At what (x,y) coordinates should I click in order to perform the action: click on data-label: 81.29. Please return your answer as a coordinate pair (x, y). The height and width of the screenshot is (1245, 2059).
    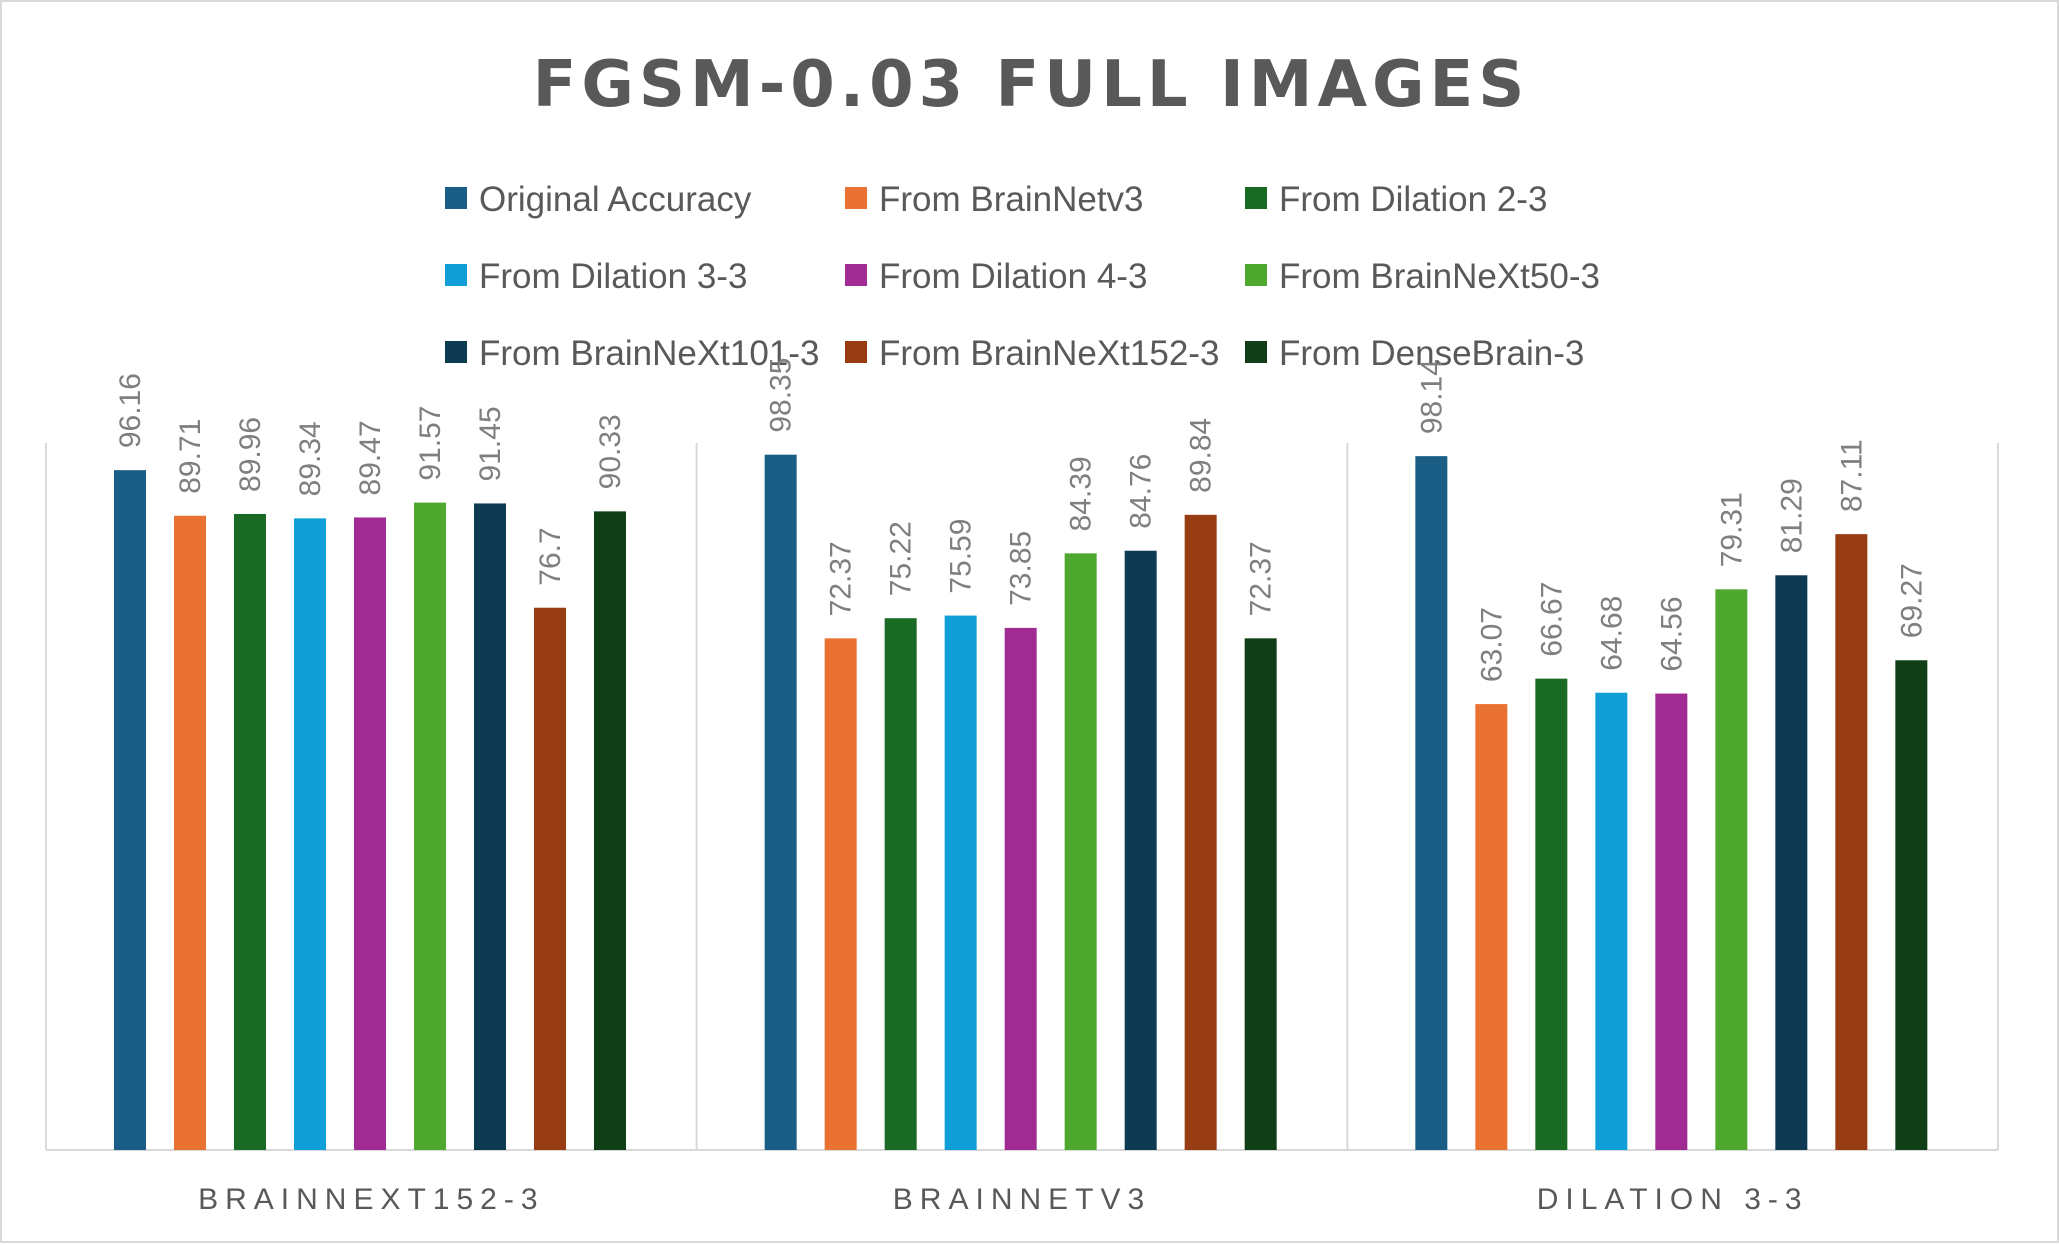
    Looking at the image, I should click on (1791, 515).